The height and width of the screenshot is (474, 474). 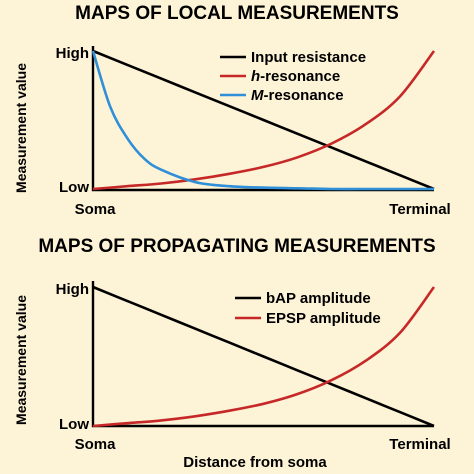 I want to click on panel2-xtick-soma: Soma, so click(x=96, y=444).